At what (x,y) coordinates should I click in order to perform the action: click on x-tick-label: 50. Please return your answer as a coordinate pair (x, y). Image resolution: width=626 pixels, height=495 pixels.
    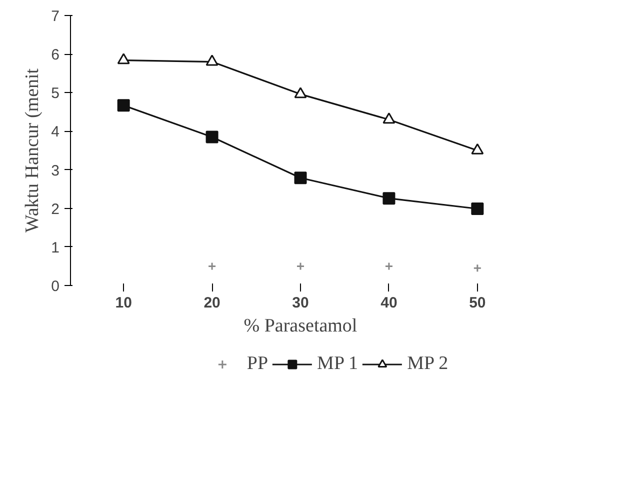
    Looking at the image, I should click on (477, 303).